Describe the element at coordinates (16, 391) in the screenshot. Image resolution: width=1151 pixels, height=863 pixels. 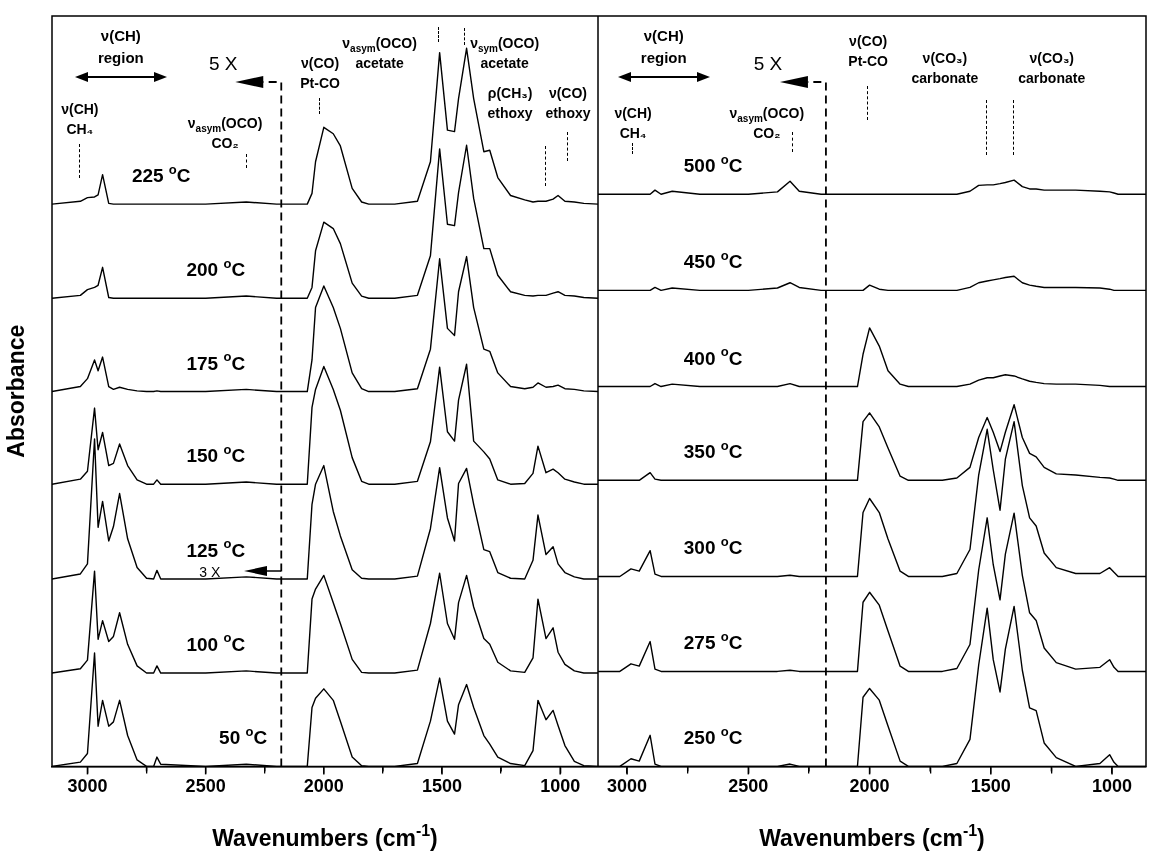
I see `y-axis-title: Absorbance` at that location.